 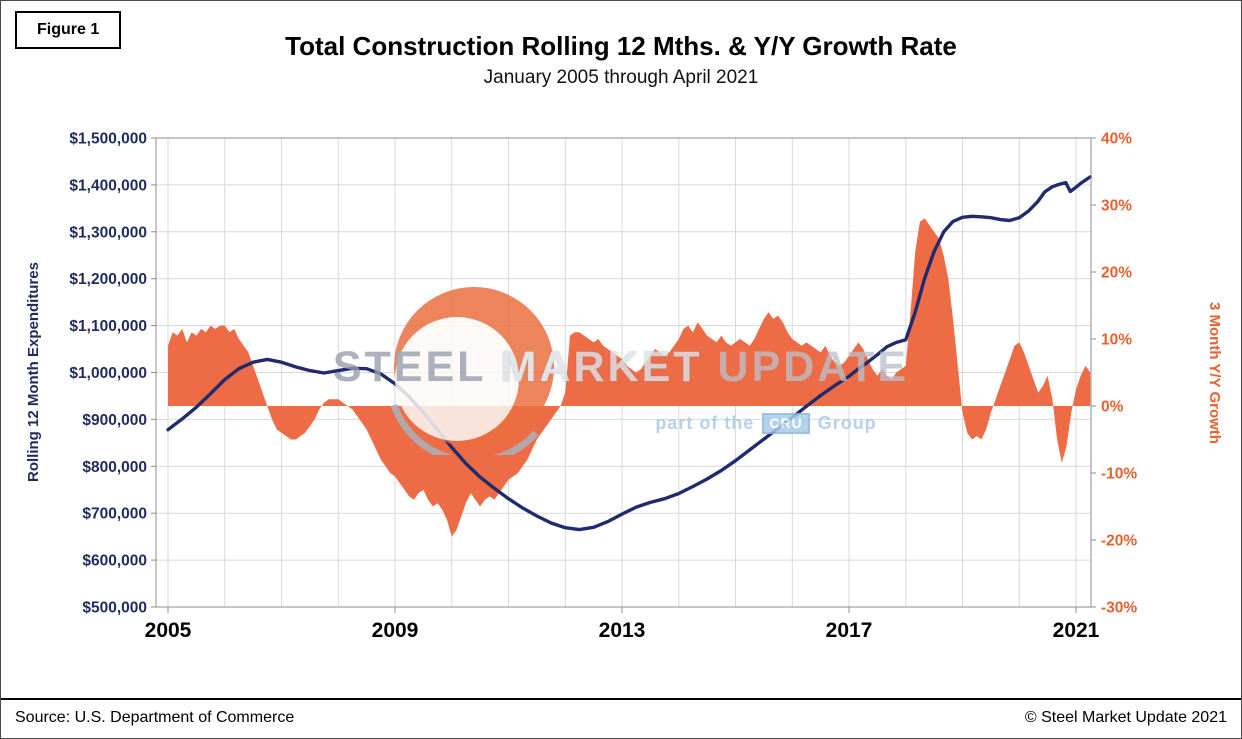 What do you see at coordinates (1076, 630) in the screenshot?
I see `x-axis-tick-label: 2021` at bounding box center [1076, 630].